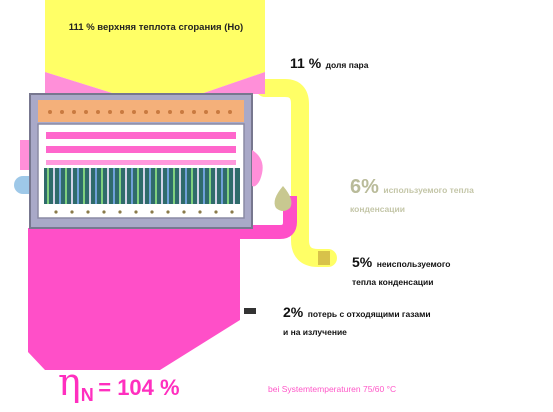 This screenshot has width=553, height=412. What do you see at coordinates (250, 311) in the screenshot?
I see `flue-loss-marker` at bounding box center [250, 311].